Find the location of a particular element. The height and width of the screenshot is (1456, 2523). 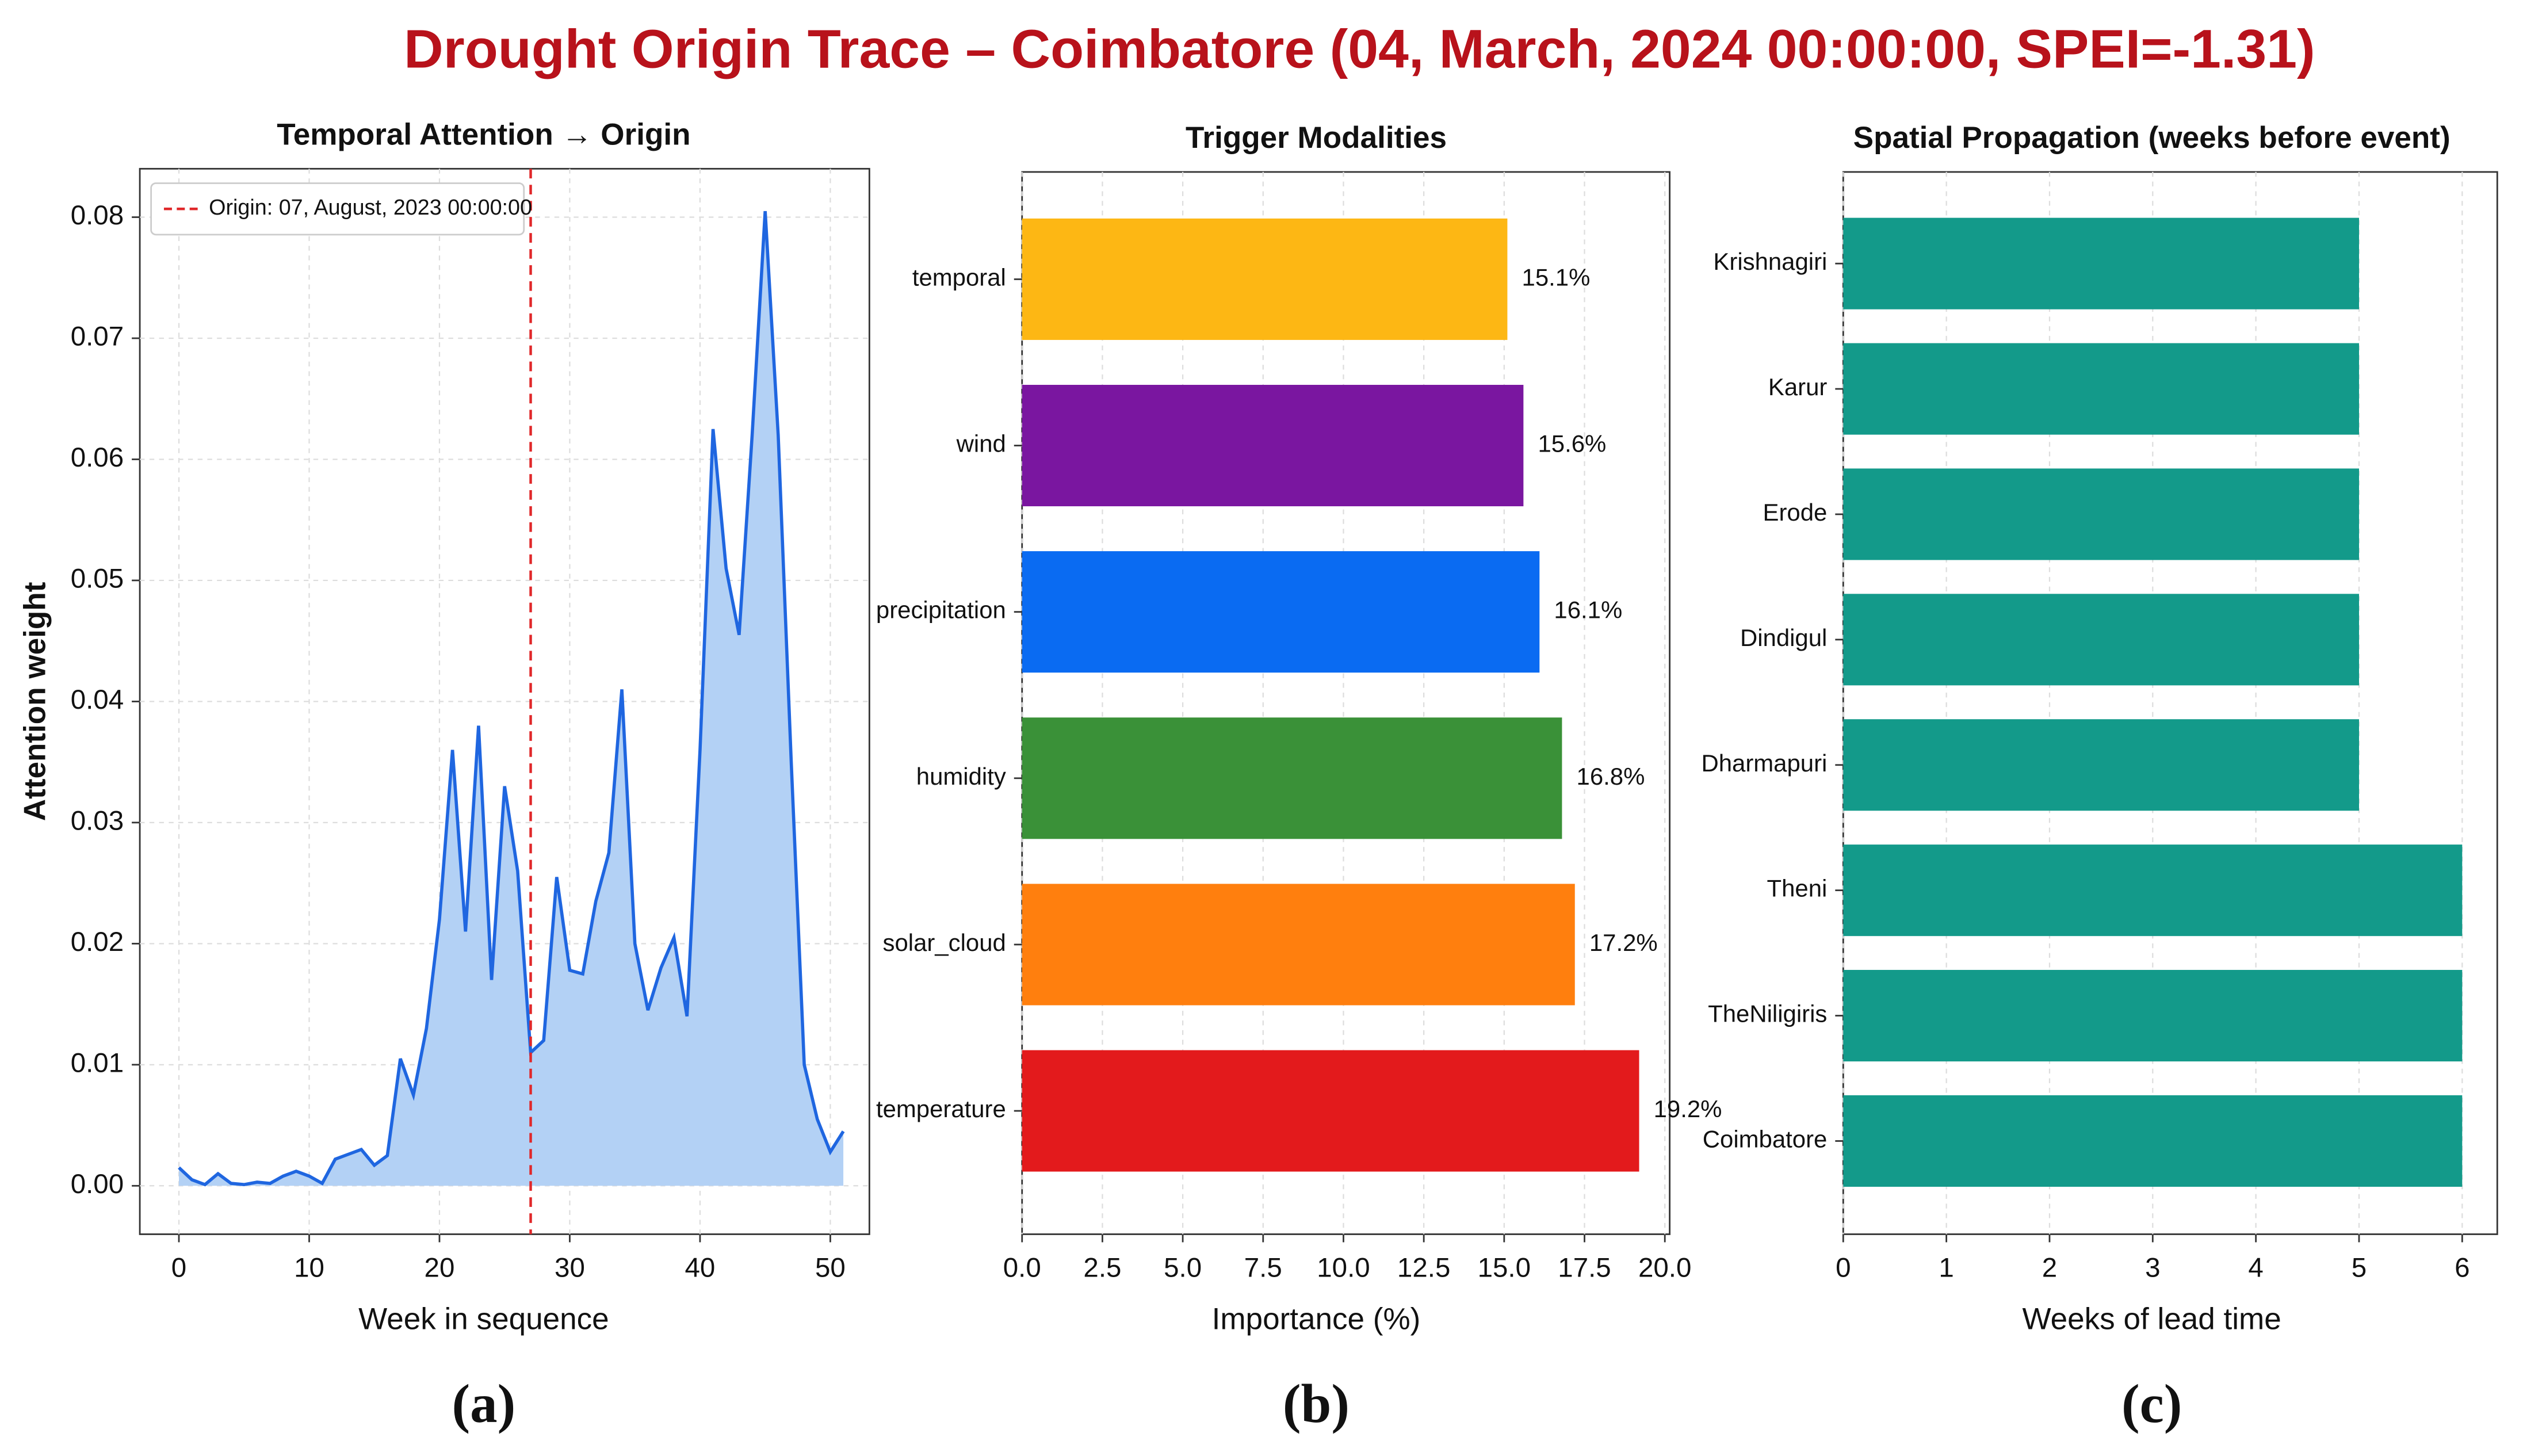

y-tick-label: 0.03 is located at coordinates (97, 820).